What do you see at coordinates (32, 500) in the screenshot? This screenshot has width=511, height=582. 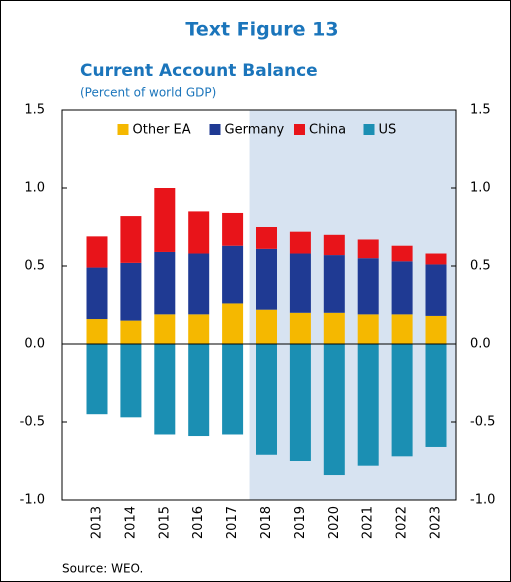 I see `y-tick-label: -1.0` at bounding box center [32, 500].